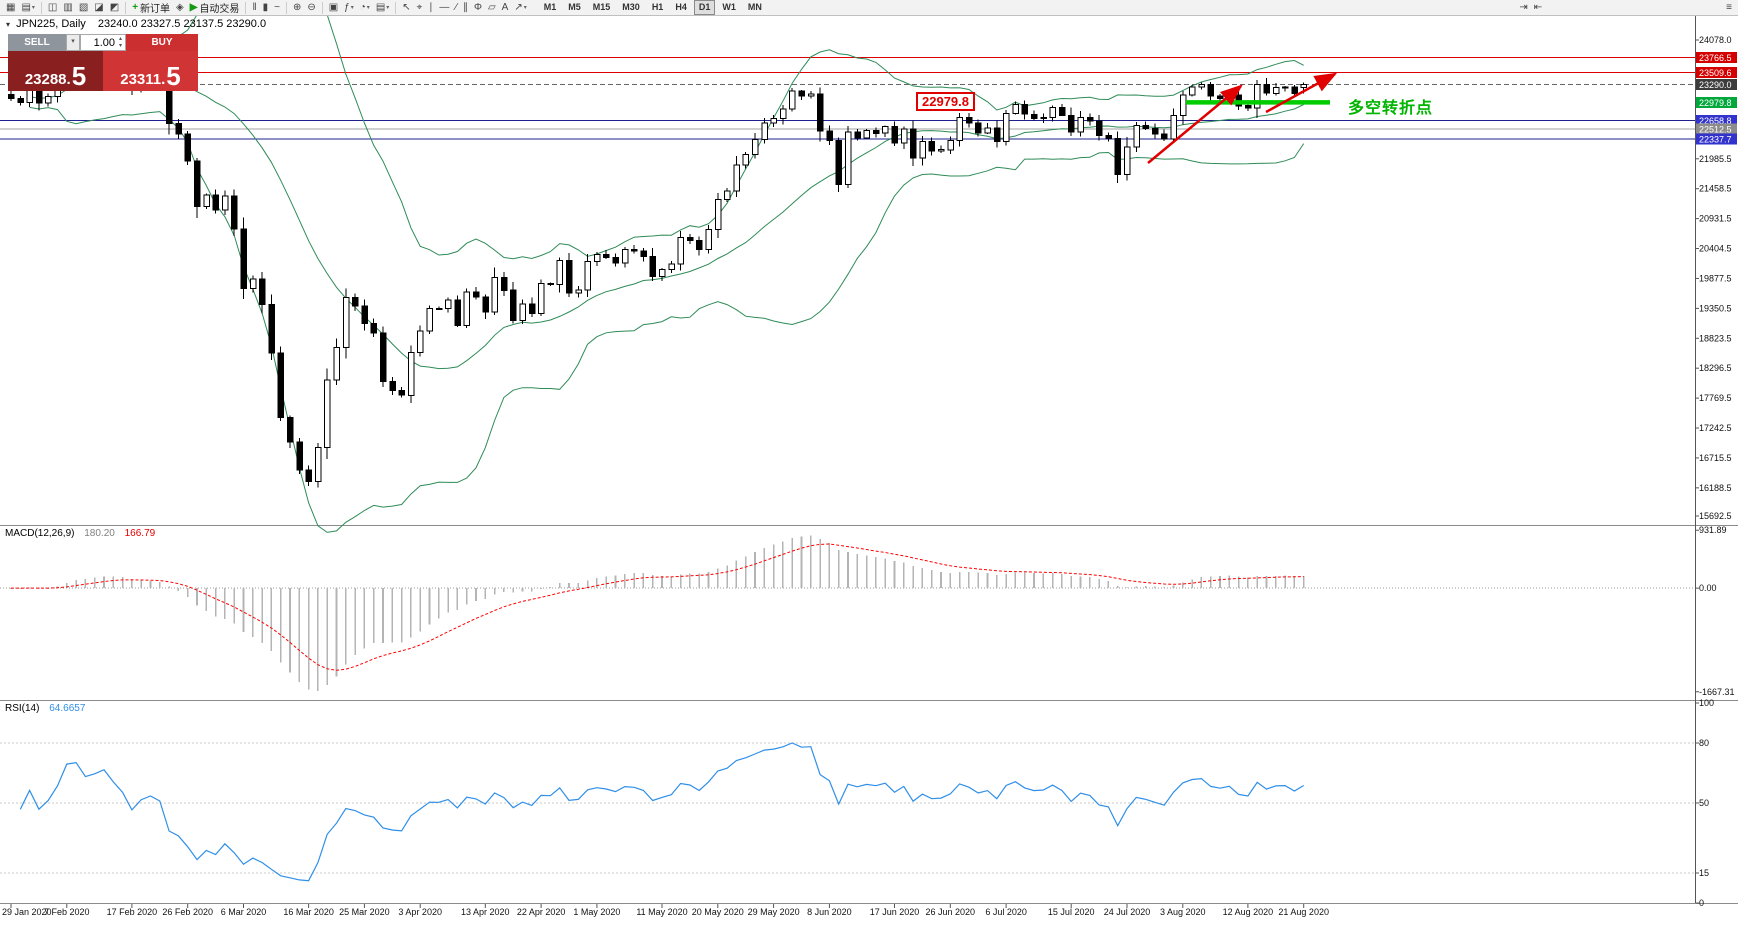 The image size is (1738, 937). Describe the element at coordinates (1715, 428) in the screenshot. I see `svg-text: 17242.5` at that location.